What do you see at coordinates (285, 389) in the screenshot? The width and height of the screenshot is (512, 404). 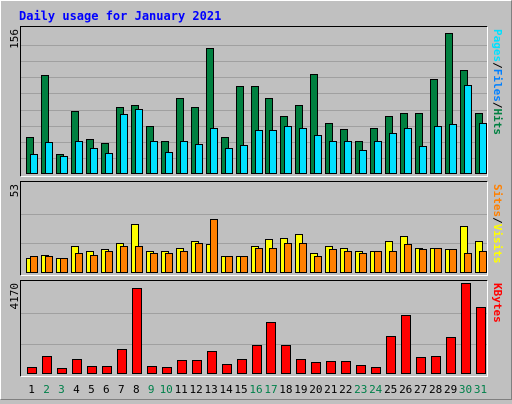 I see `day-label: 18` at bounding box center [285, 389].